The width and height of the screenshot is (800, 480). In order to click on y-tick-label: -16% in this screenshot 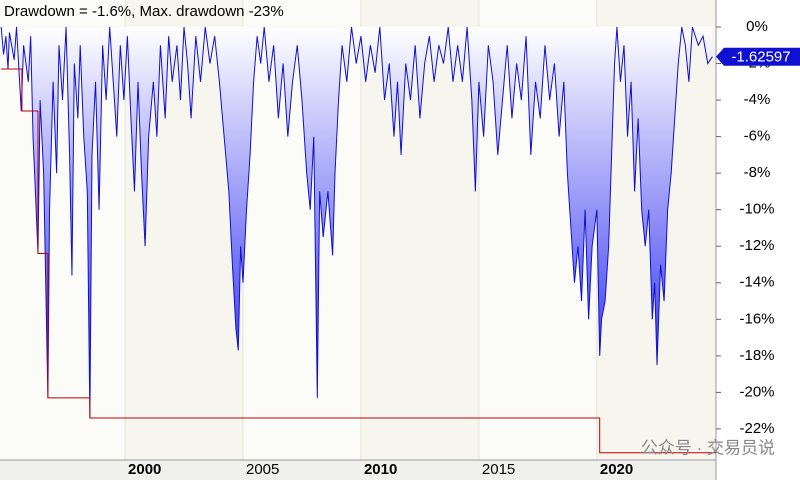, I will do `click(756, 318)`.